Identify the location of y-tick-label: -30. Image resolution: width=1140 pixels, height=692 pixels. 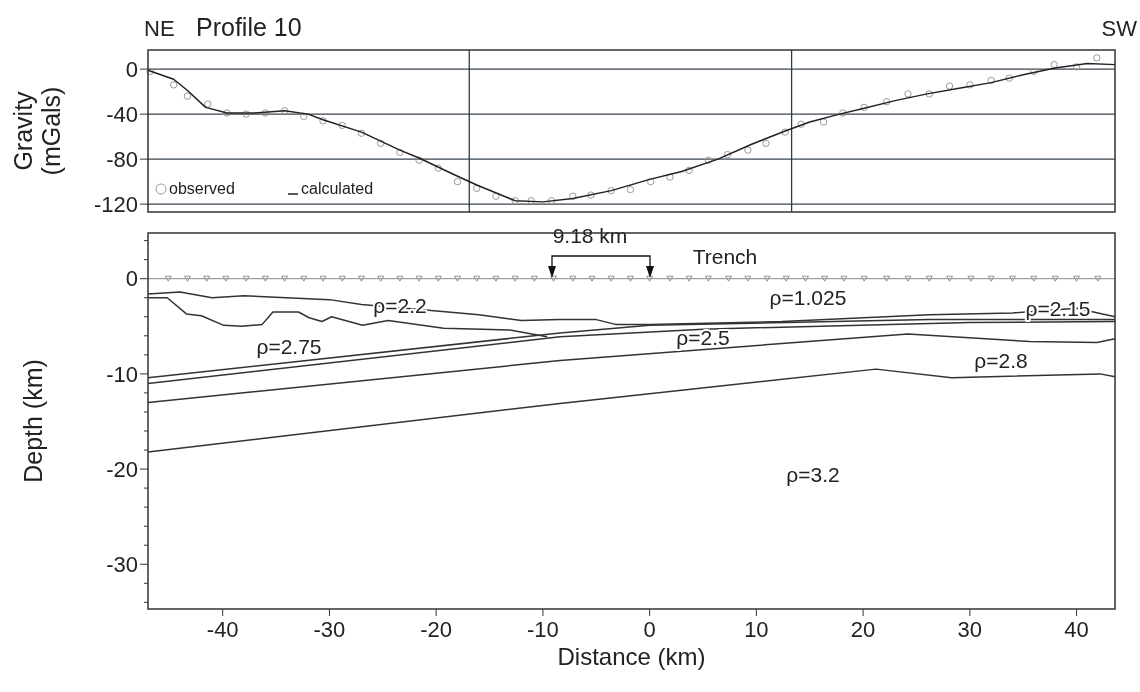
(122, 564).